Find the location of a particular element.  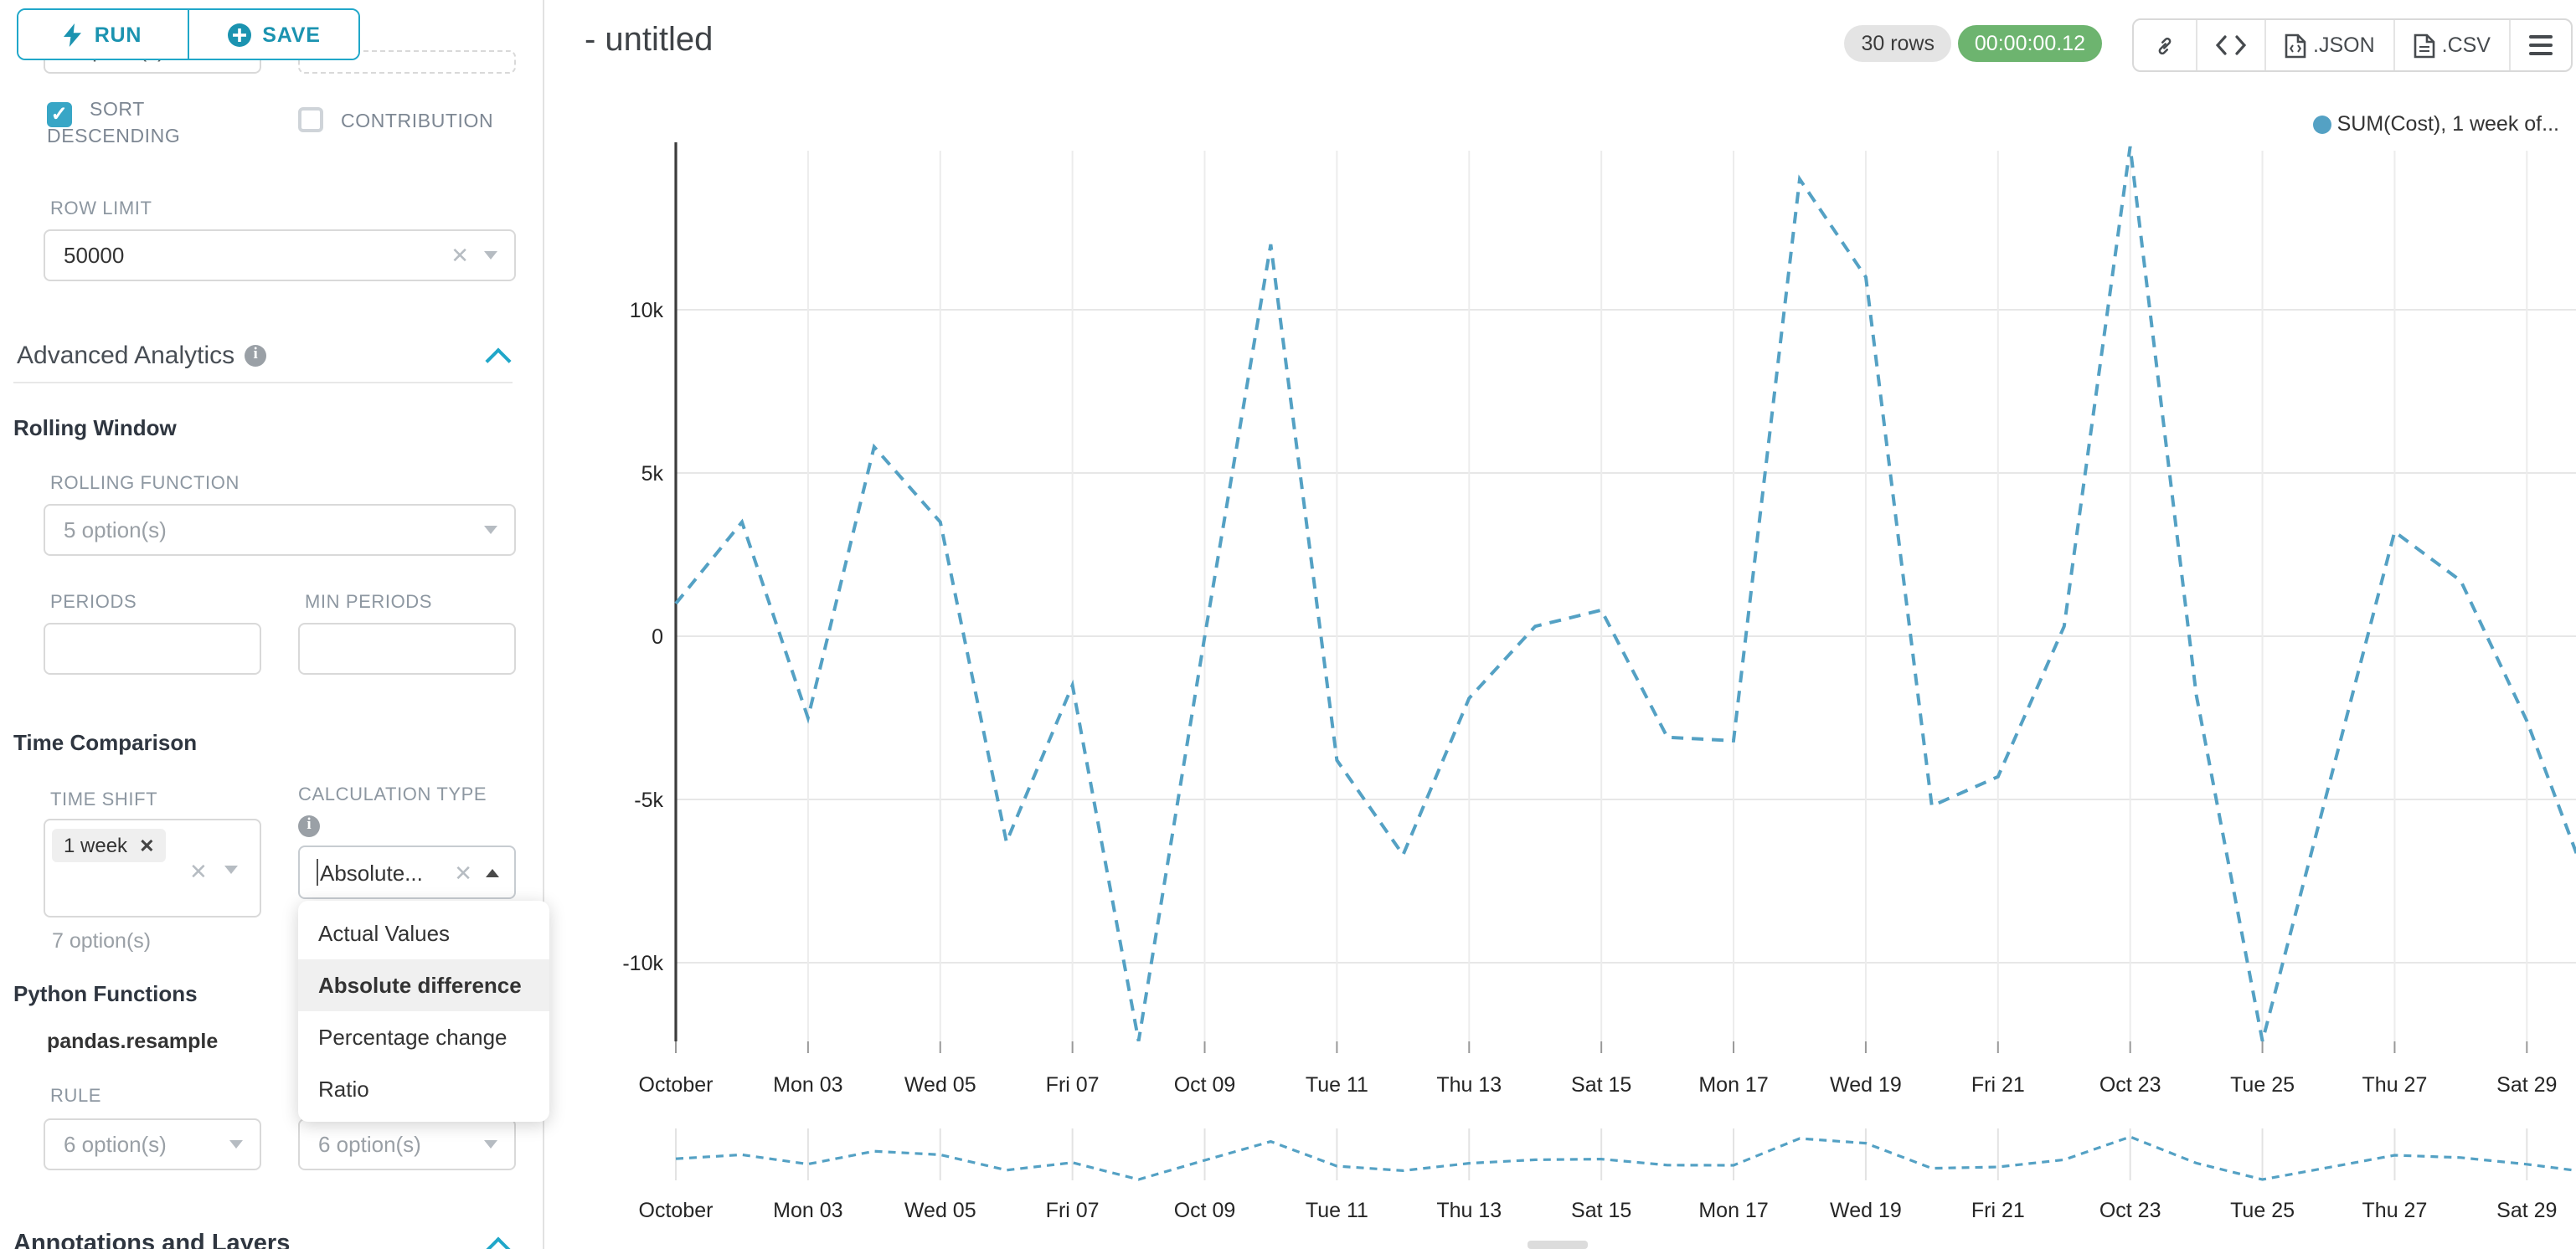

contribution-label: CONTRIBUTION is located at coordinates (417, 122).